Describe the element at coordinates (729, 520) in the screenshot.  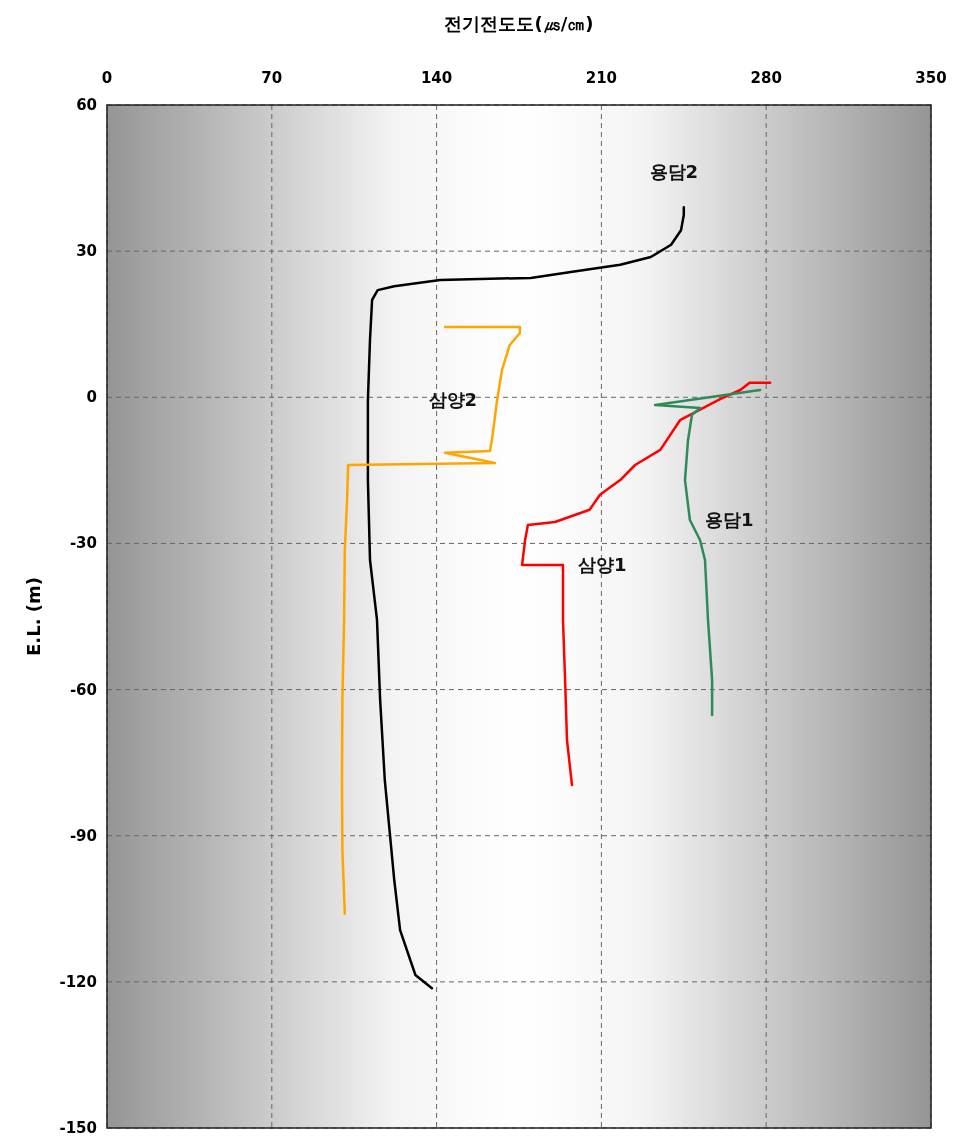
I see `series-label: 용담1` at that location.